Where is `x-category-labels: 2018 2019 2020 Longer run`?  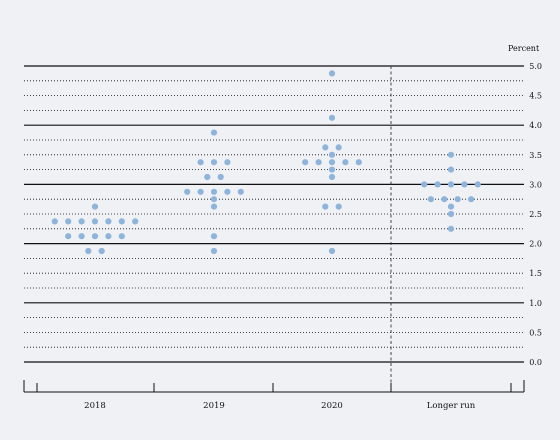 x-category-labels: 2018 2019 2020 Longer run is located at coordinates (280, 406).